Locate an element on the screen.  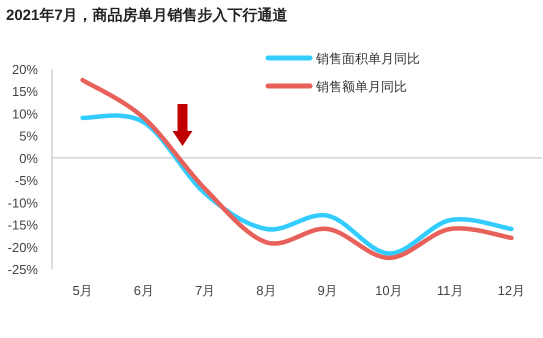
y-tick-label: -5% is located at coordinates (26, 180).